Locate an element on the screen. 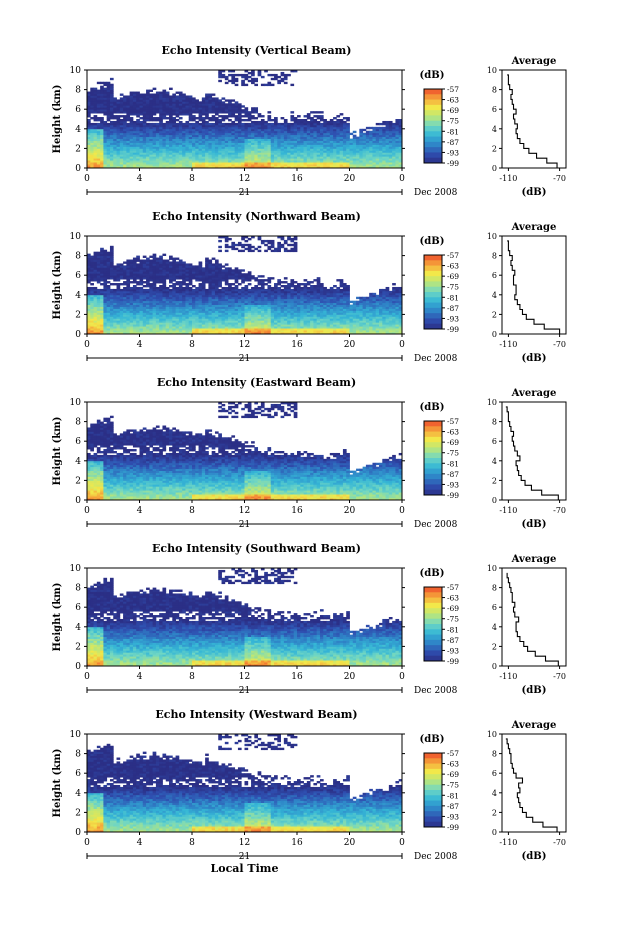 The height and width of the screenshot is (933, 619). colorbar-tick-label: -99 is located at coordinates (453, 163).